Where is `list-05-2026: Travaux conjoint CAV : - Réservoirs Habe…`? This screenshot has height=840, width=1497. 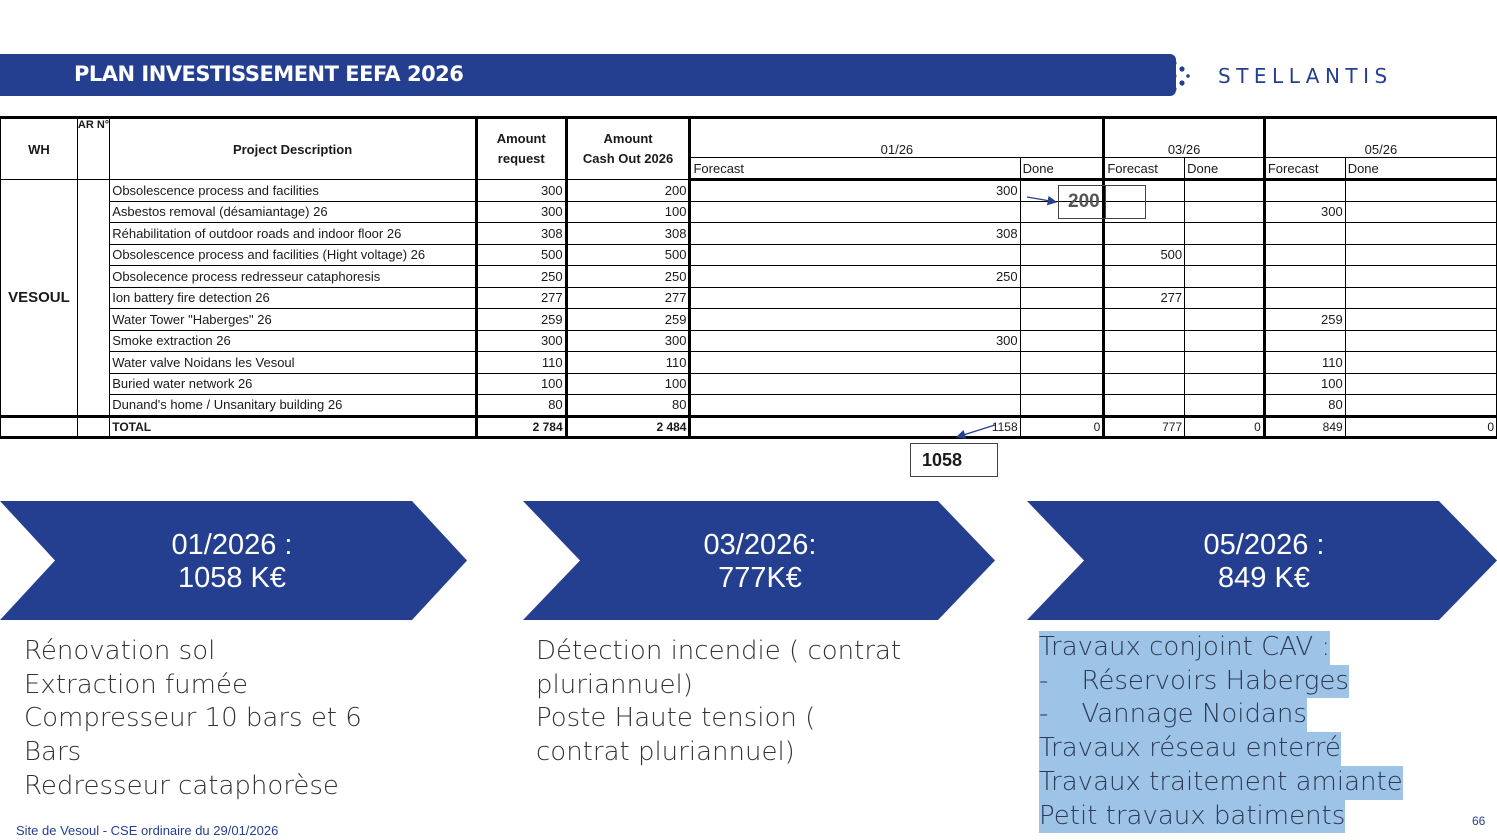 list-05-2026: Travaux conjoint CAV : - Réservoirs Habe… is located at coordinates (1221, 732).